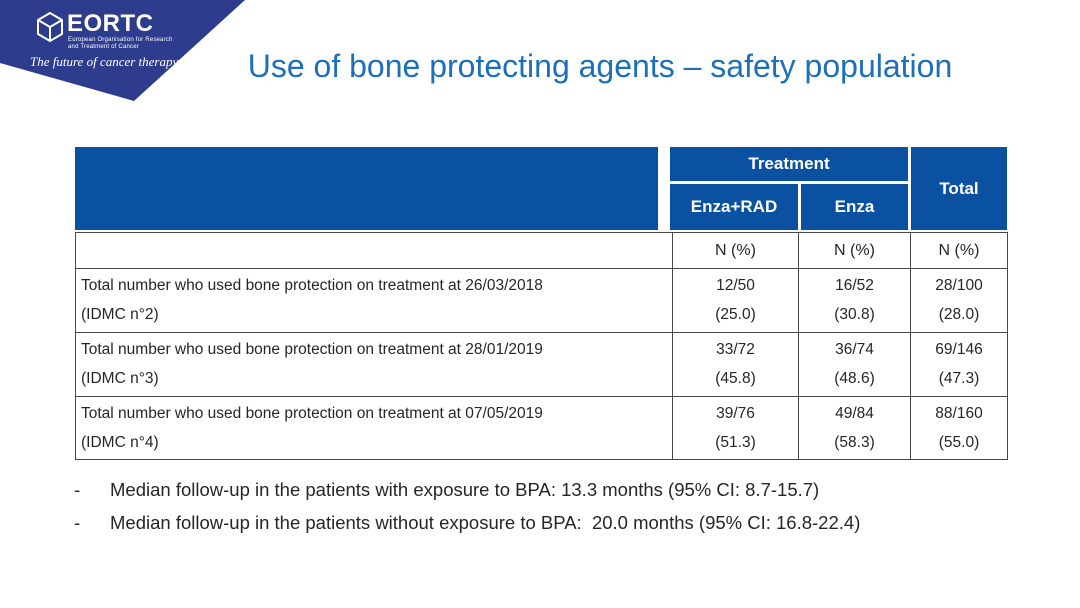 This screenshot has height=608, width=1080. Describe the element at coordinates (103, 47) in the screenshot. I see `eortc-logo-subtitle-line2: and Treatment of Cancer` at that location.